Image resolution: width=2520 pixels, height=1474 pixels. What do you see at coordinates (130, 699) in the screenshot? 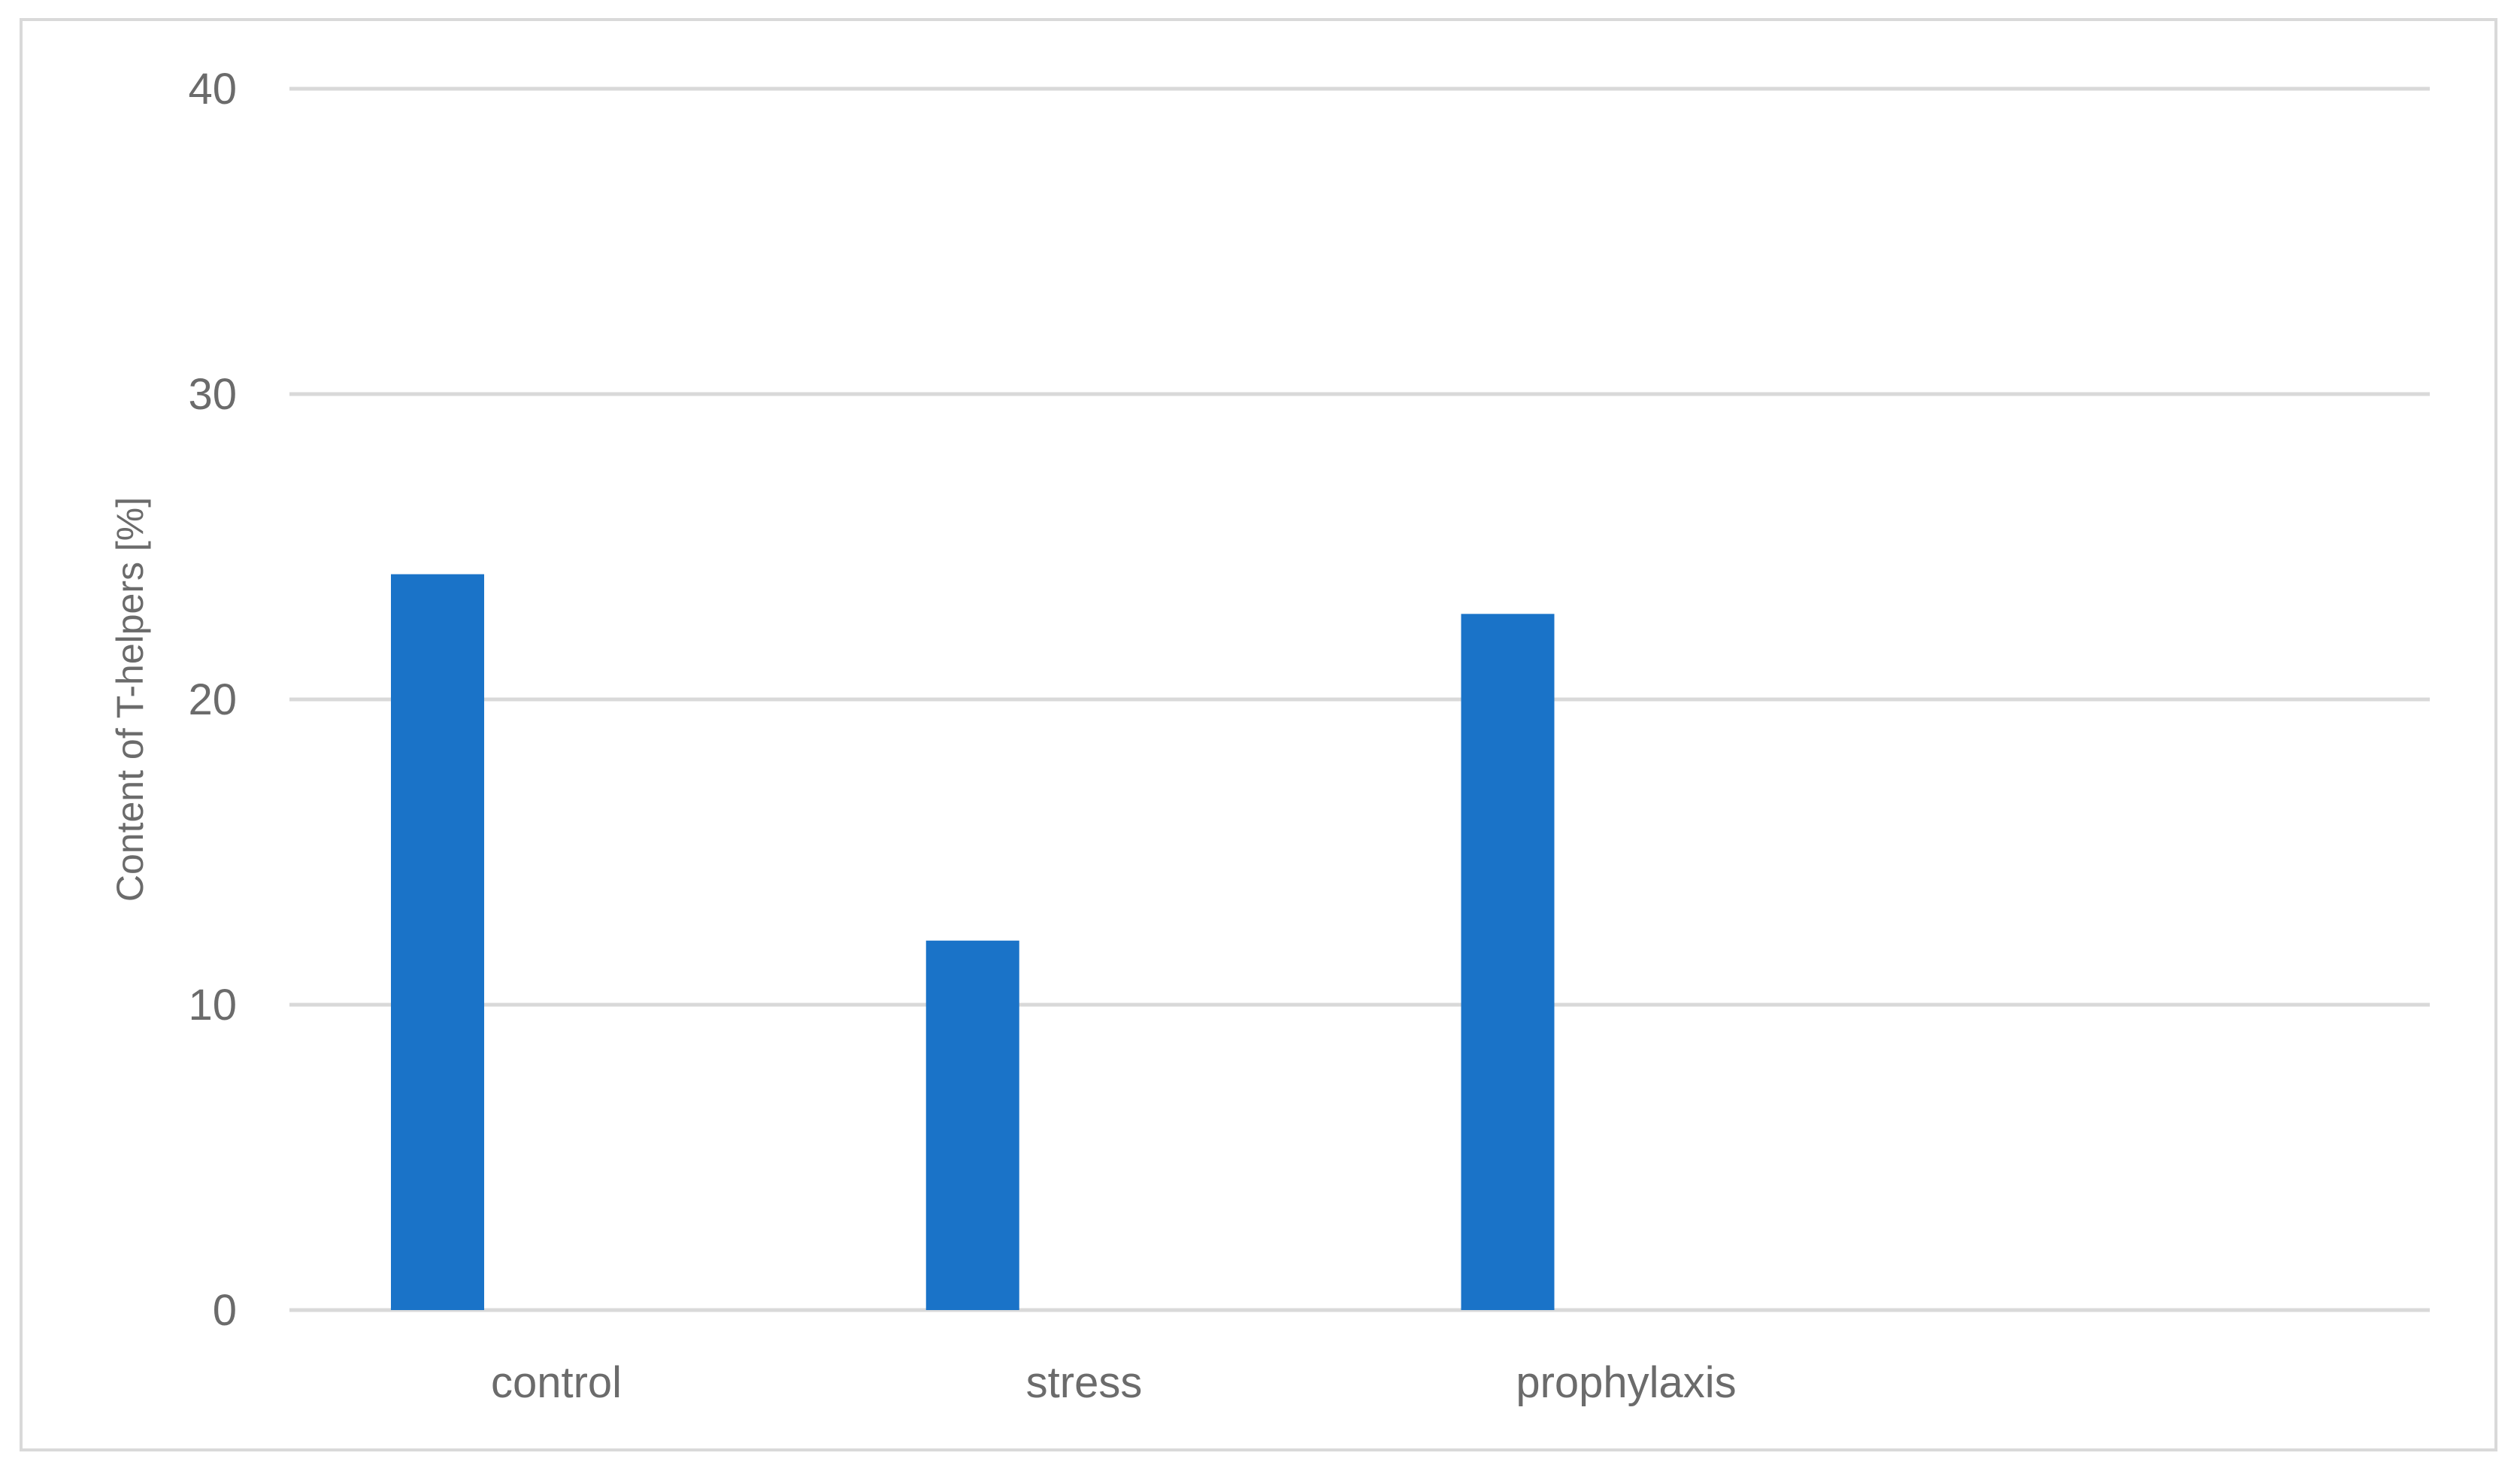
I see `y-axis-title: Content of T-helpers [%]` at bounding box center [130, 699].